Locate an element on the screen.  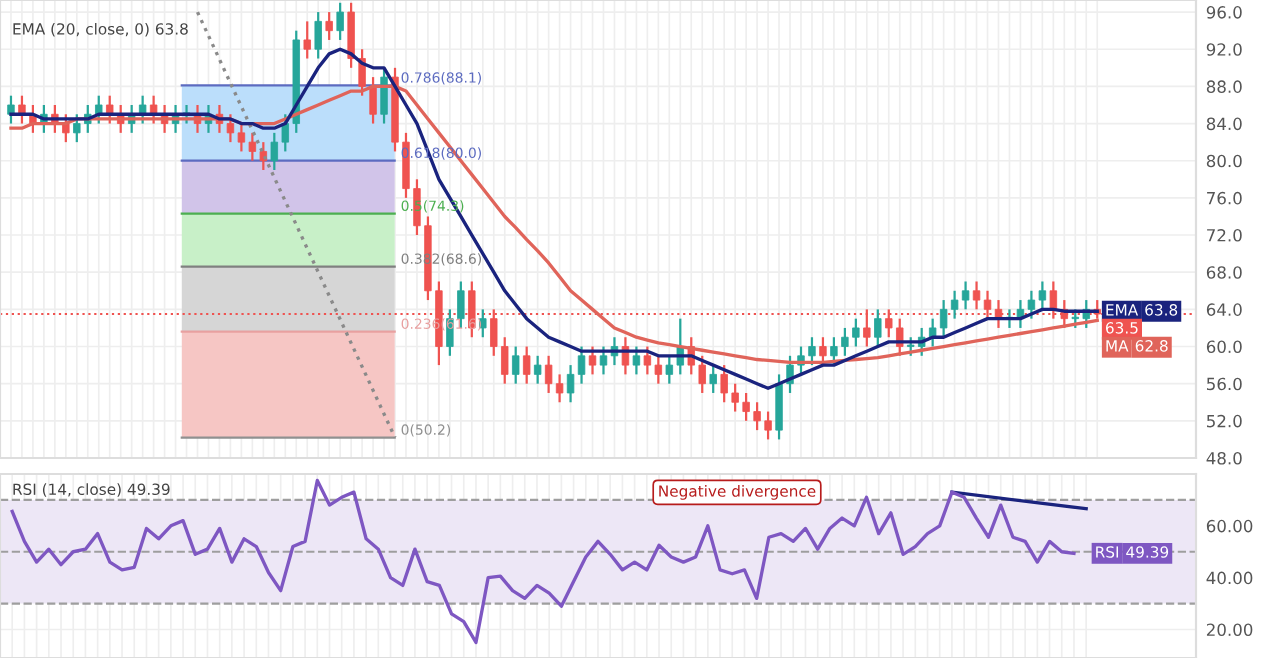
y-tick-label: 76.0 is located at coordinates (1224, 198).